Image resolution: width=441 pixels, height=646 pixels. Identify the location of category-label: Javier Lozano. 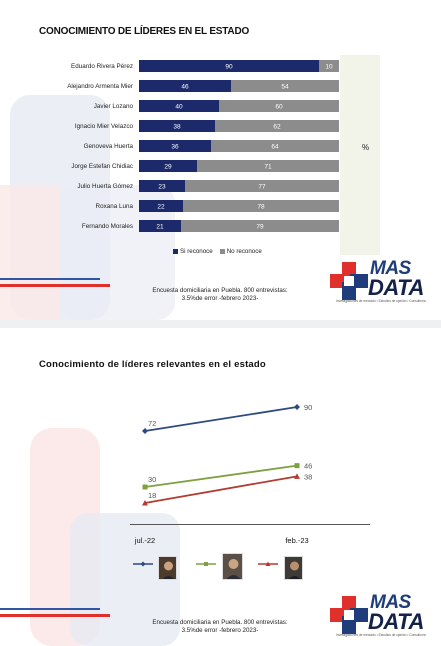
(114, 106).